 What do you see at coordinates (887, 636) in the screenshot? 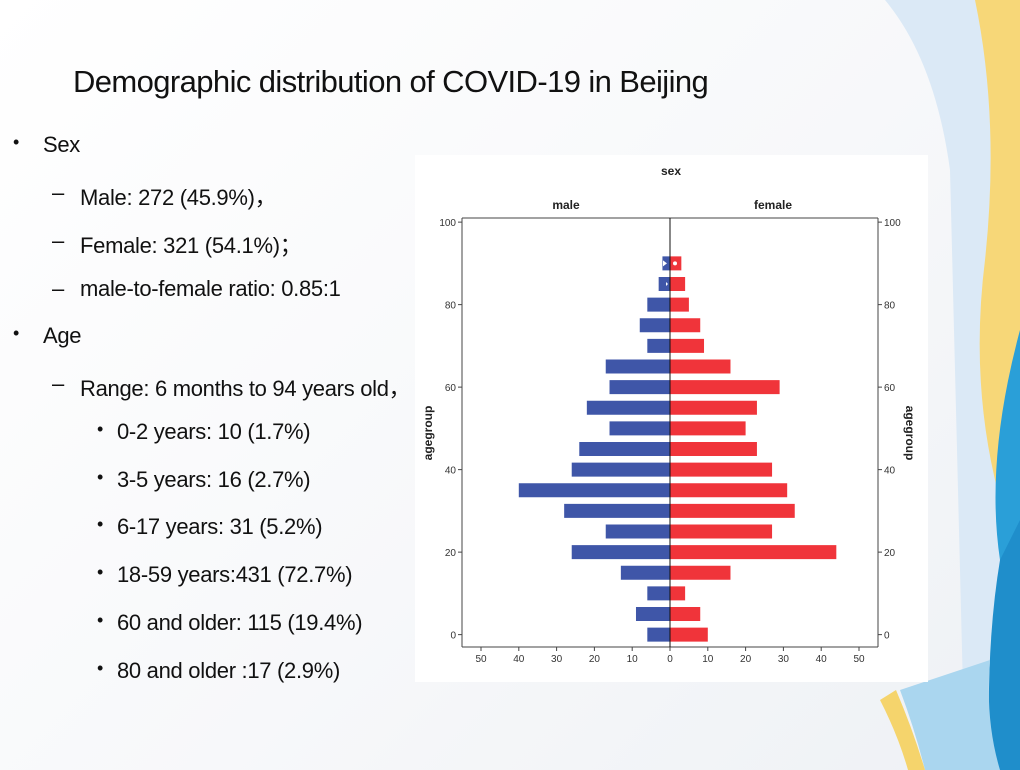
I see `y-tick-label-right: 0` at bounding box center [887, 636].